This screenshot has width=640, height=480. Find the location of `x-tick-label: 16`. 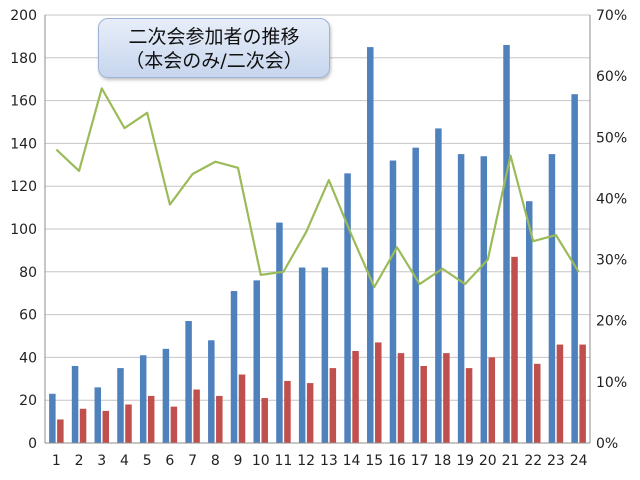

x-tick-label: 16 is located at coordinates (397, 461).